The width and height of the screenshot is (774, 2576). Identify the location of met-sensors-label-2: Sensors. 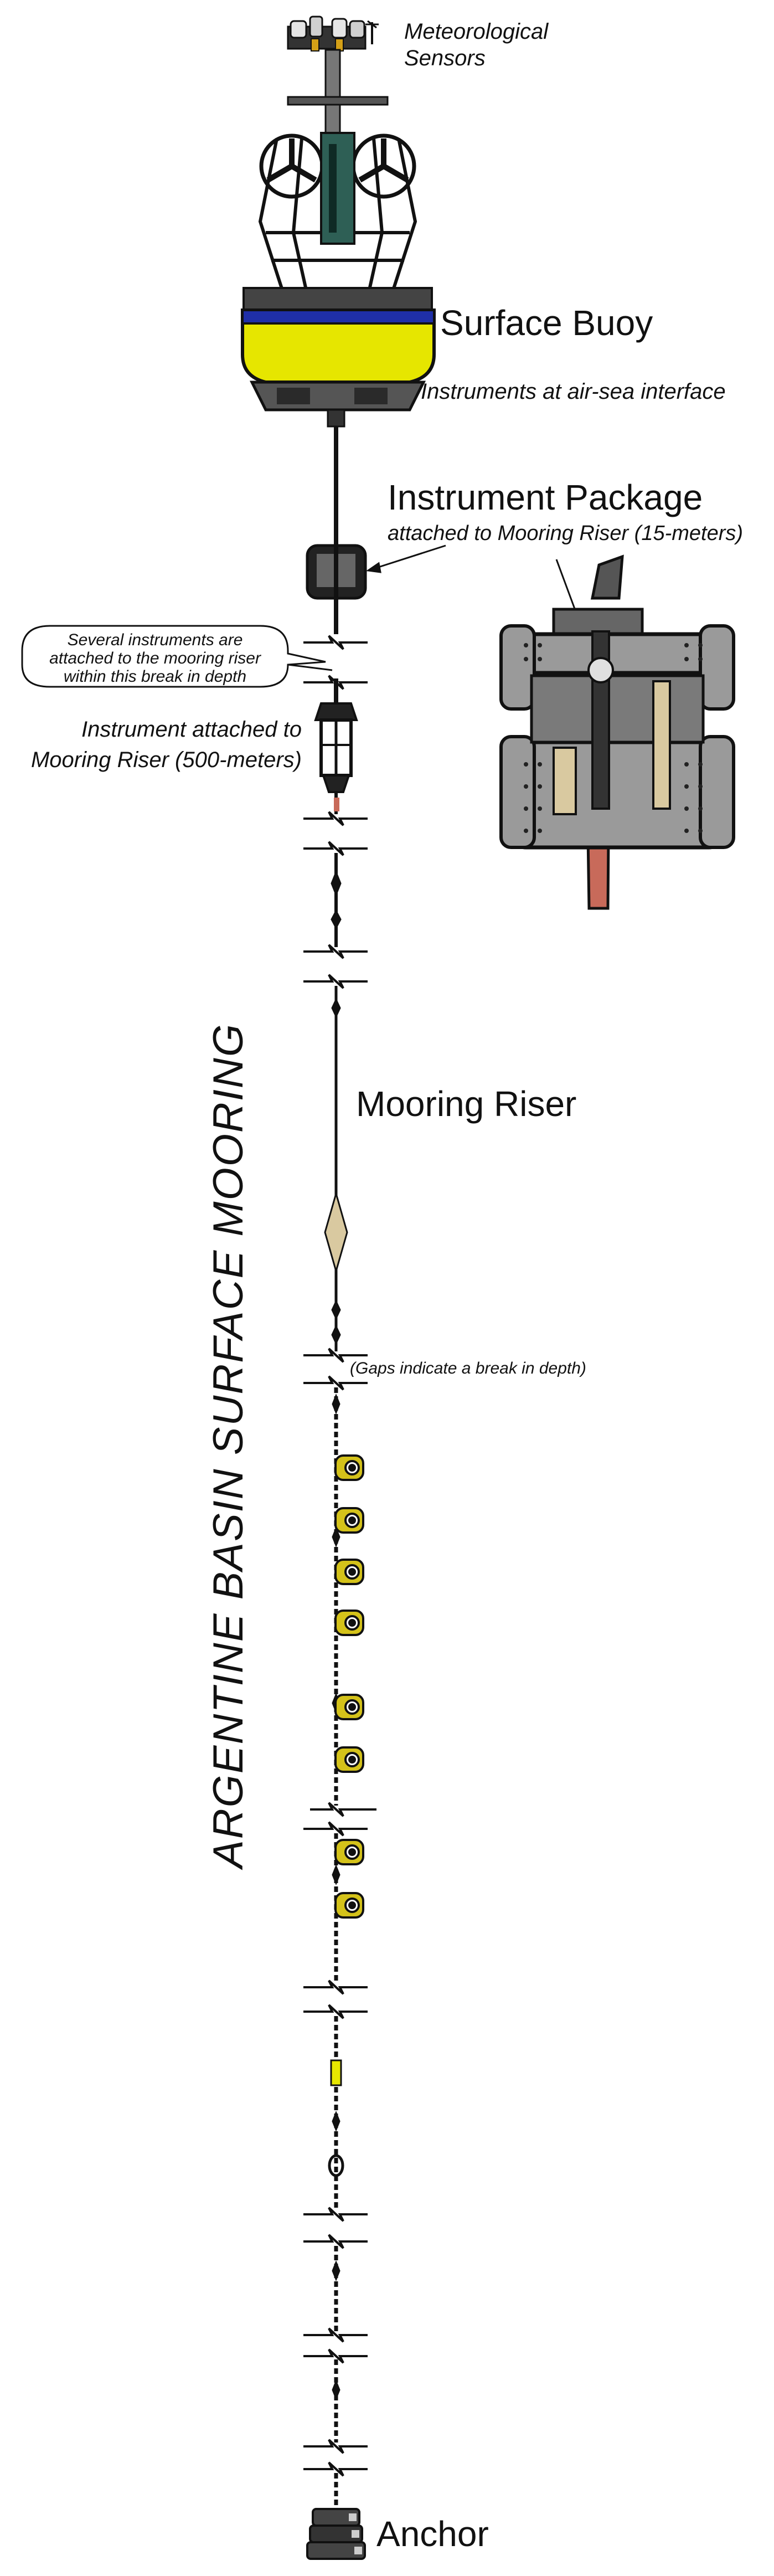
(445, 58).